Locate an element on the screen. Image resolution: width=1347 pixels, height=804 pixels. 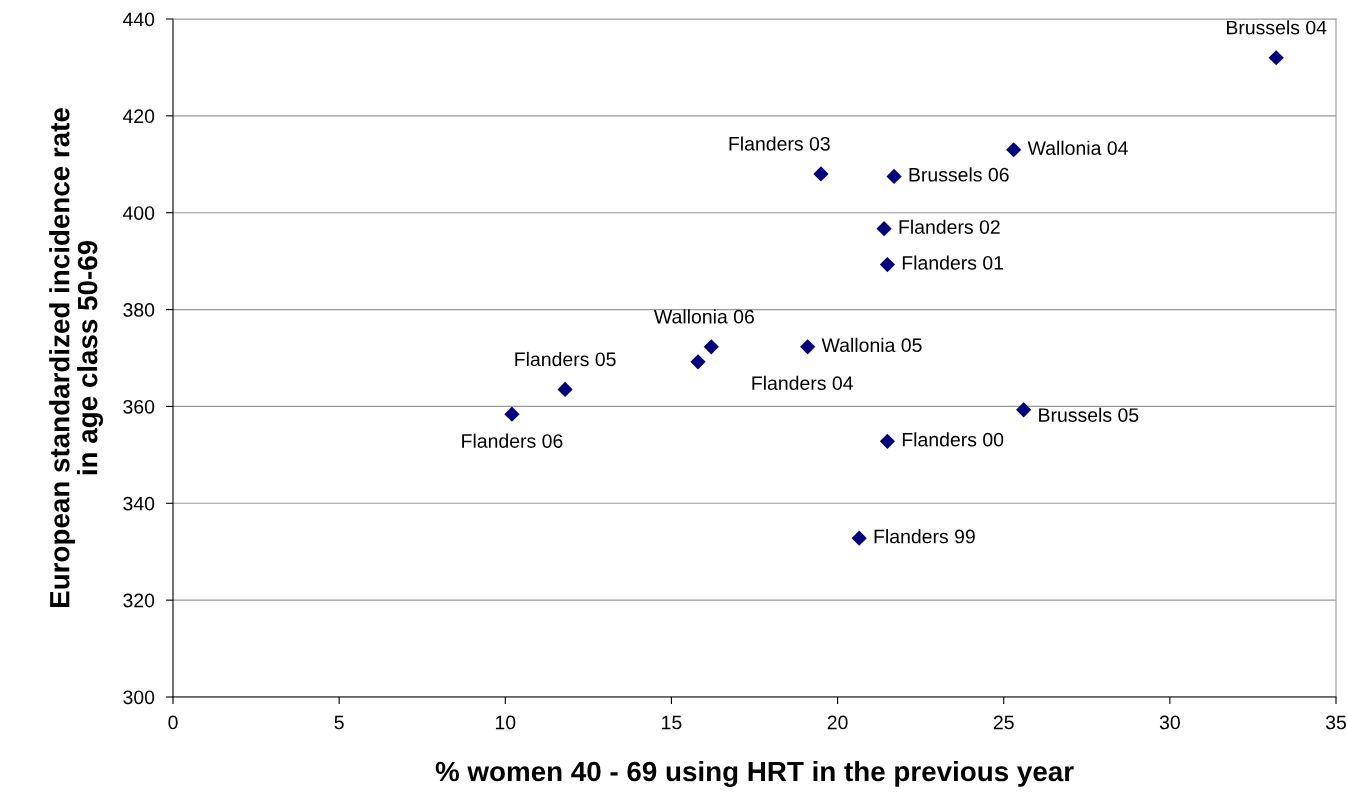
y-tick-label: 400 is located at coordinates (138, 213).